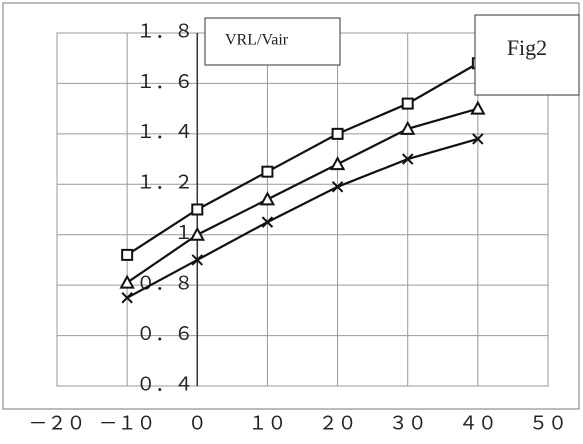  I want to click on x-tick-label: ２０, so click(338, 423).